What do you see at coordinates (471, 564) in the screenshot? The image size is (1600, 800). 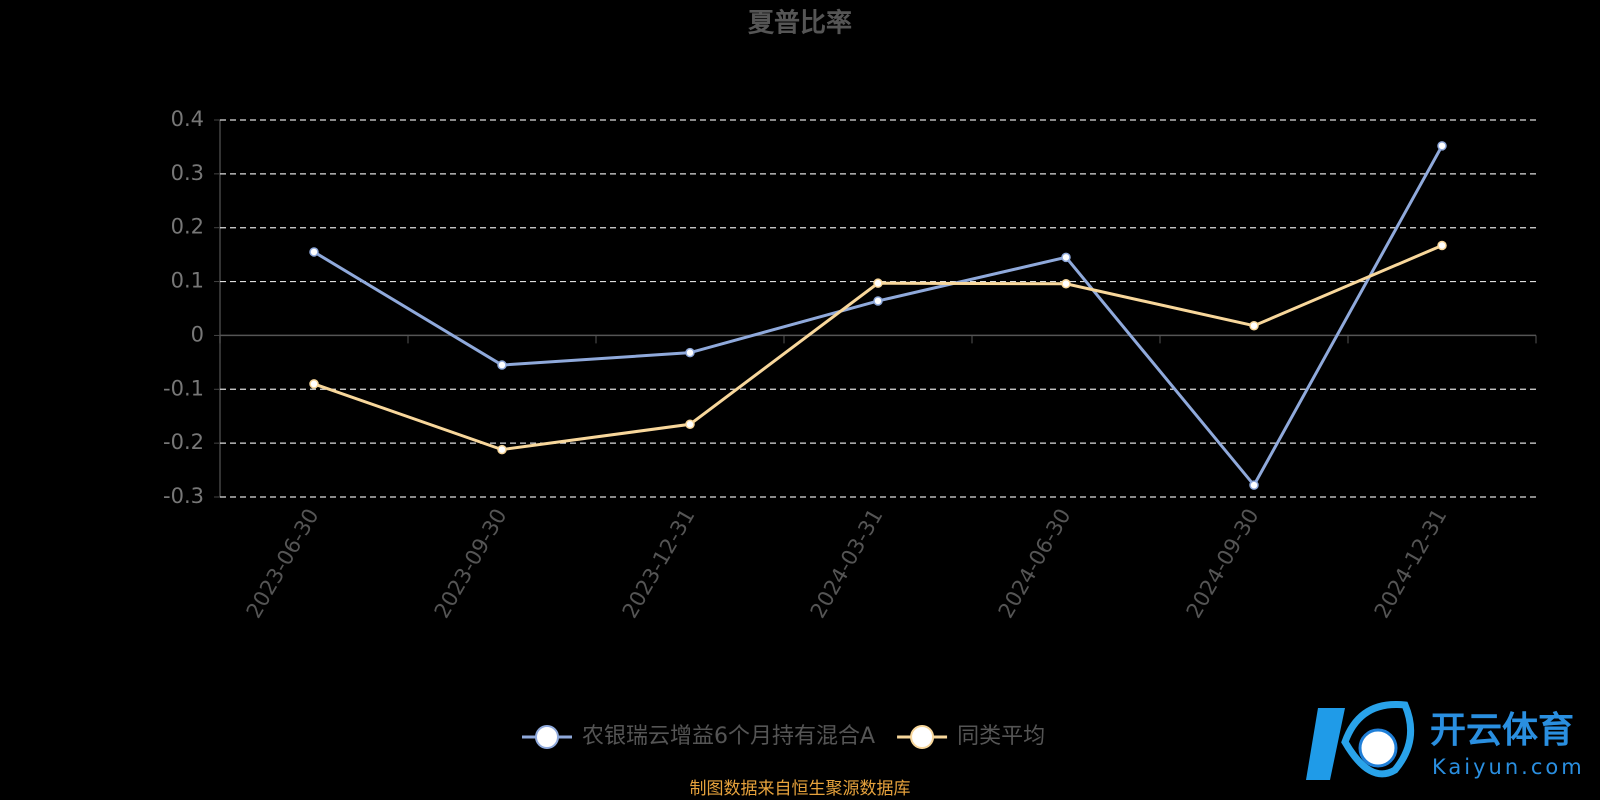 I see `x-tick-label: 2023-09-30` at bounding box center [471, 564].